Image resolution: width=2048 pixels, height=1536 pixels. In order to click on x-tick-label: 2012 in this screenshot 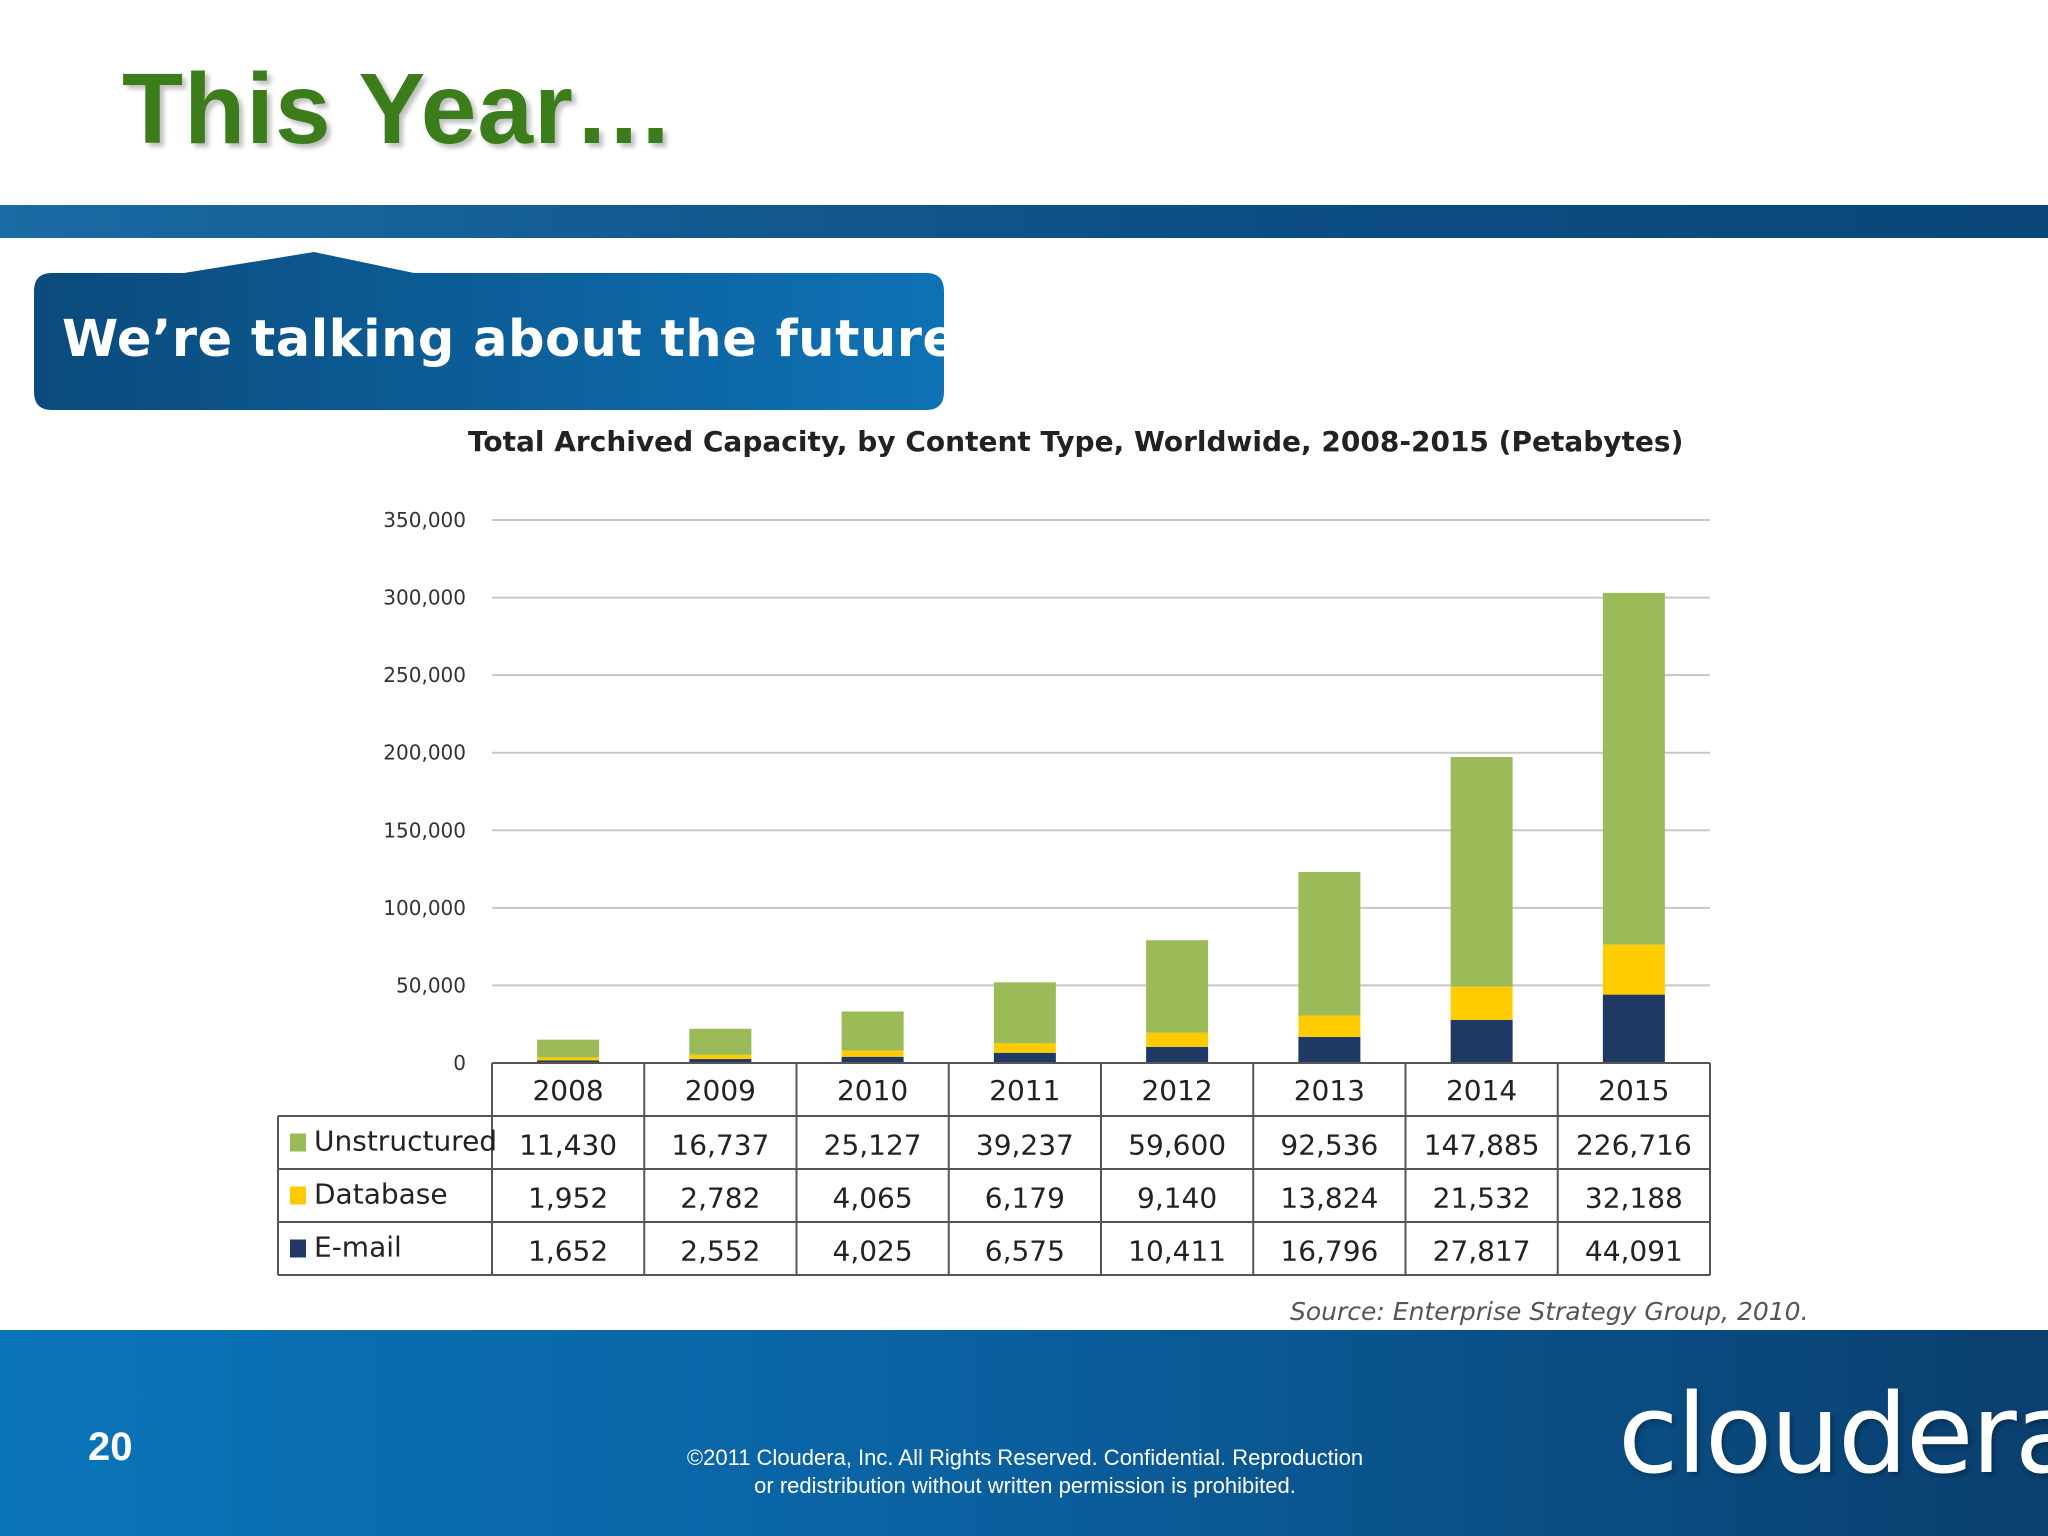, I will do `click(1176, 1090)`.